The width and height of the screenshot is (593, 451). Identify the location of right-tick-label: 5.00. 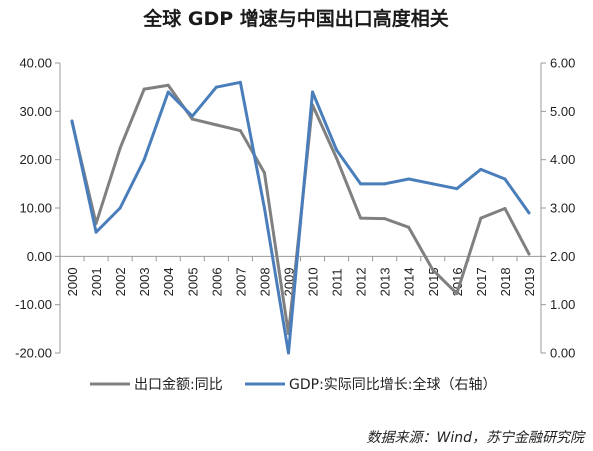
(562, 111).